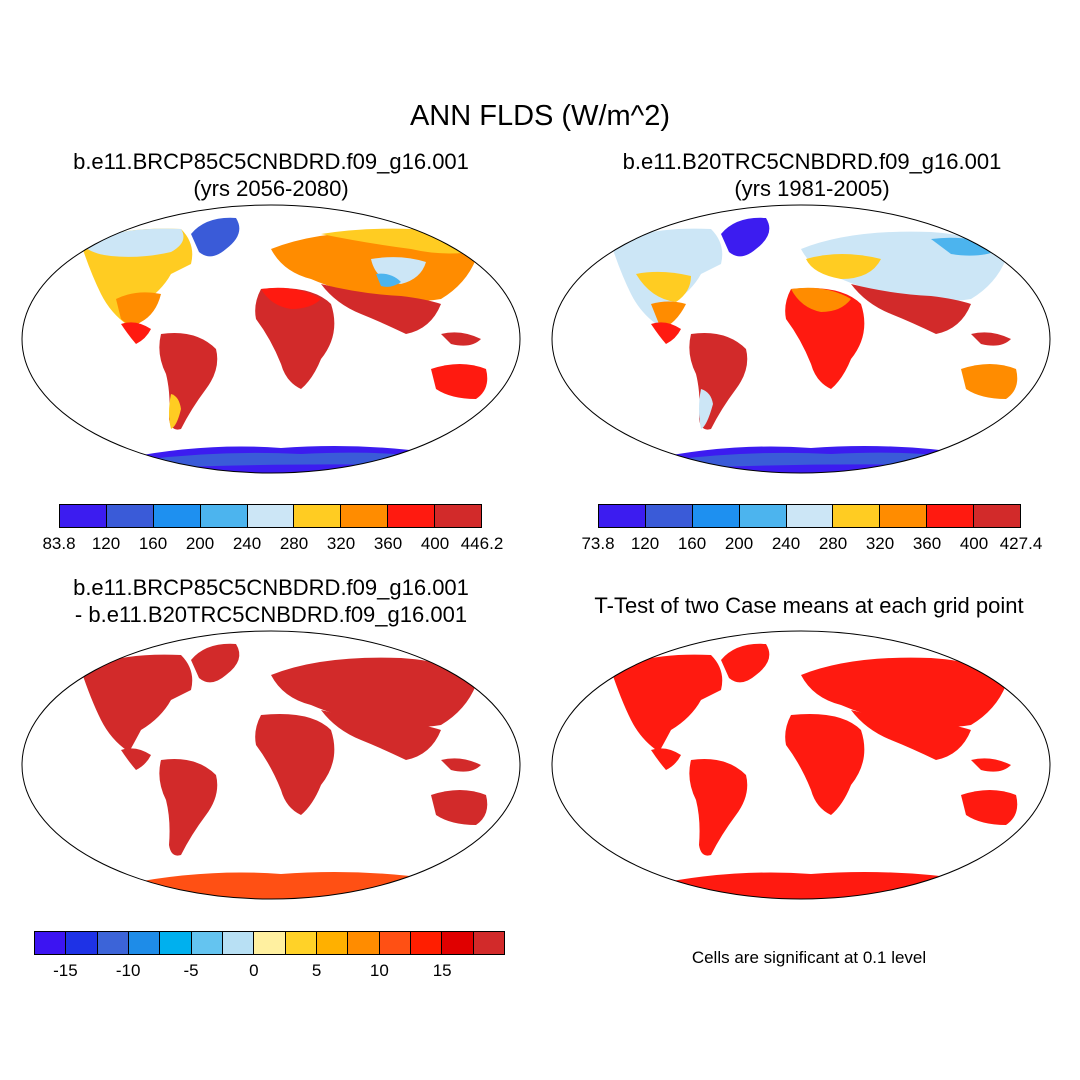 The width and height of the screenshot is (1080, 1080). What do you see at coordinates (388, 280) in the screenshot?
I see `tibet-core` at bounding box center [388, 280].